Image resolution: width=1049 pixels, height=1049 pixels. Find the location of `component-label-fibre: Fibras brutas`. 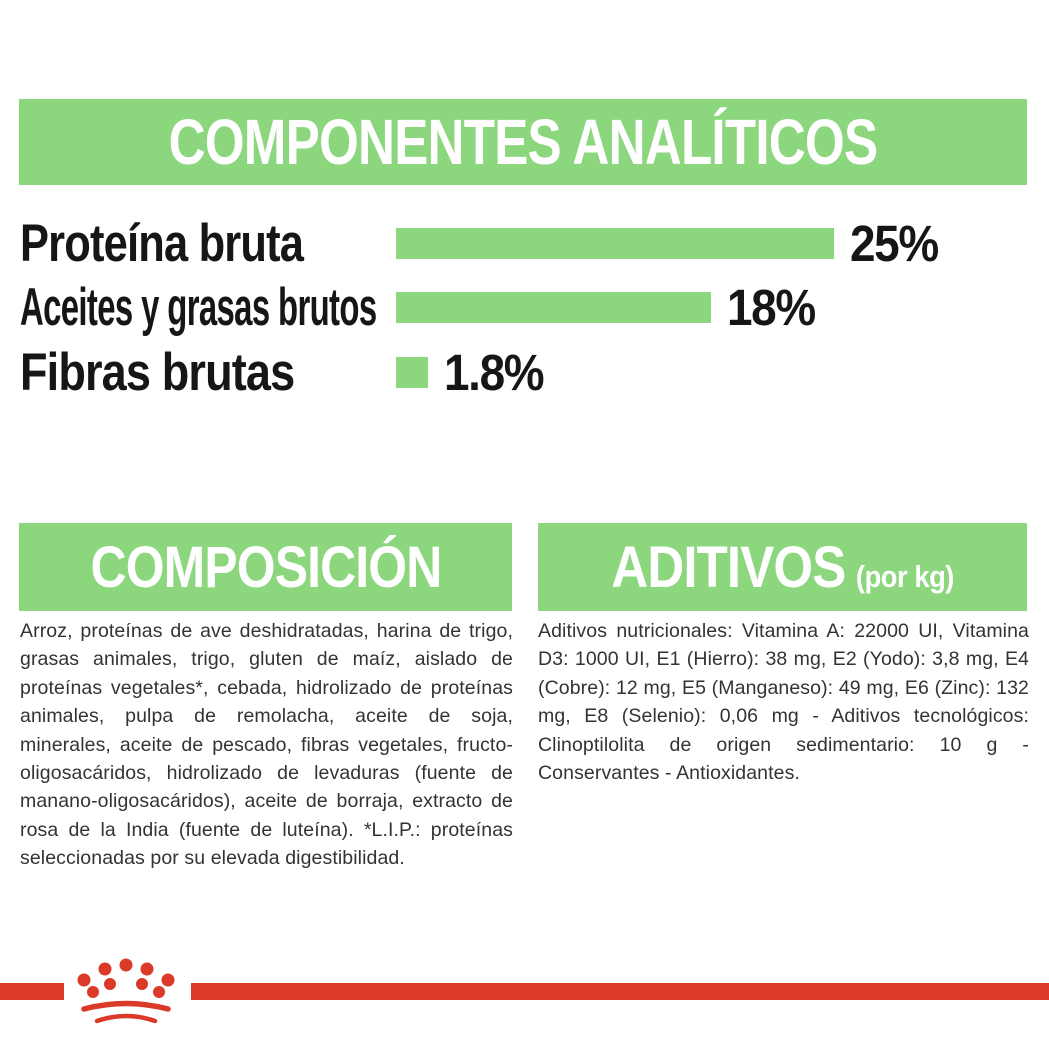

component-label-fibre: Fibras brutas is located at coordinates (157, 372).